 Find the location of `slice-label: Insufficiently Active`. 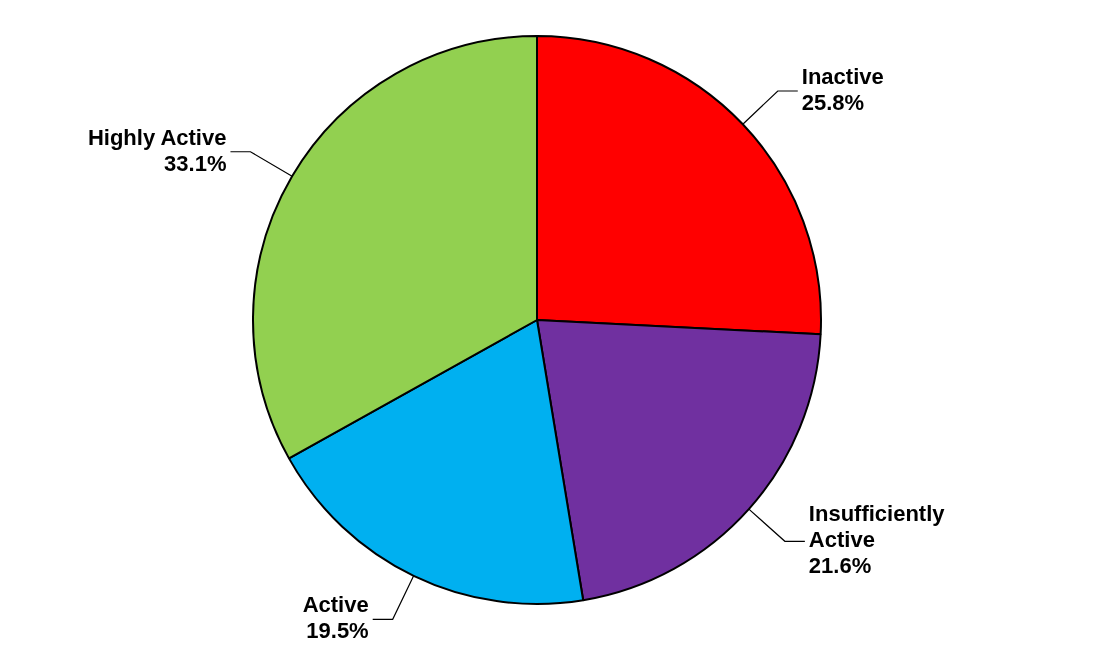

slice-label: Insufficiently Active is located at coordinates (877, 527).